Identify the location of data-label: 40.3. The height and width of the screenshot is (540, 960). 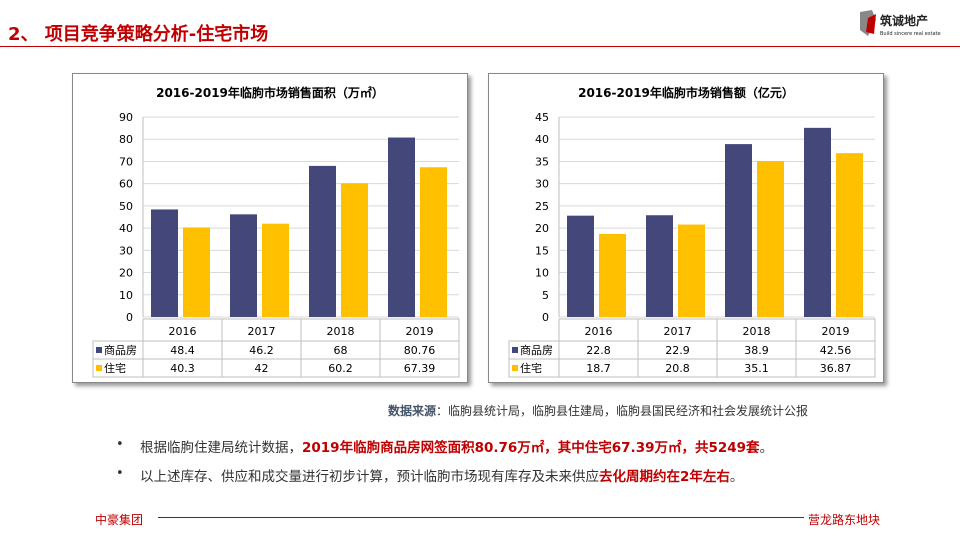
(182, 368).